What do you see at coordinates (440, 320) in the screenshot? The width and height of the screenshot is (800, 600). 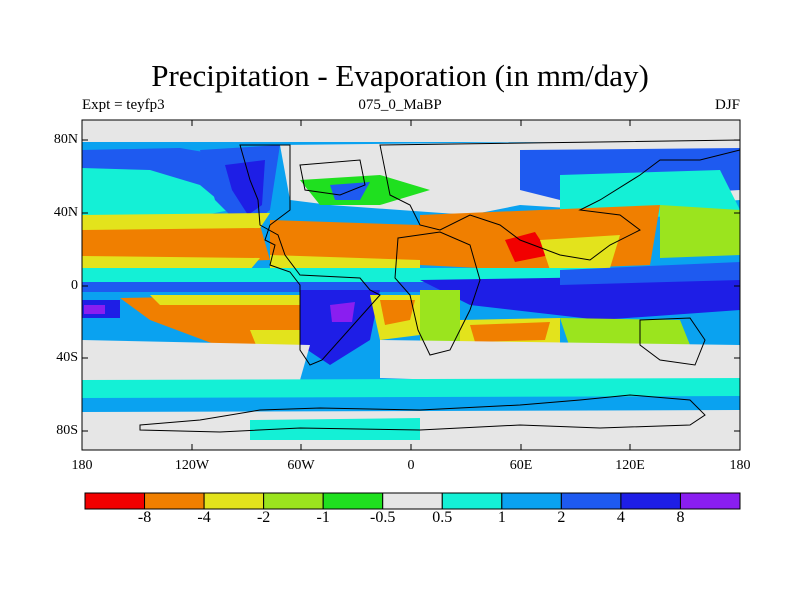 I see `field-region-africa-lime` at bounding box center [440, 320].